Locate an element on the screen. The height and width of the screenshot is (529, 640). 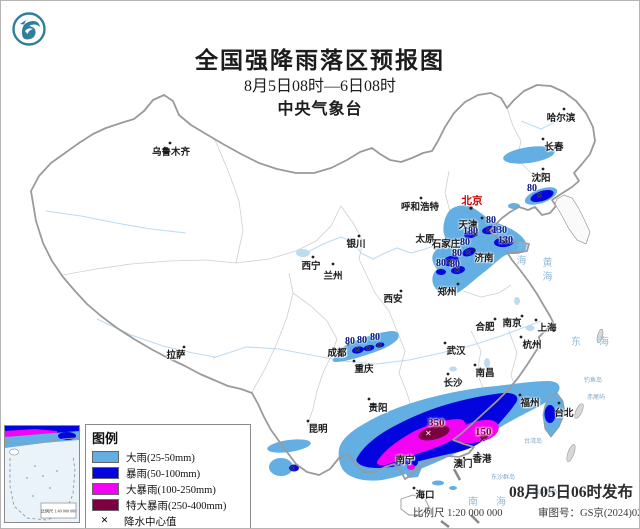
page-title: 全国强降雨落区预报图 is located at coordinates (320, 60).